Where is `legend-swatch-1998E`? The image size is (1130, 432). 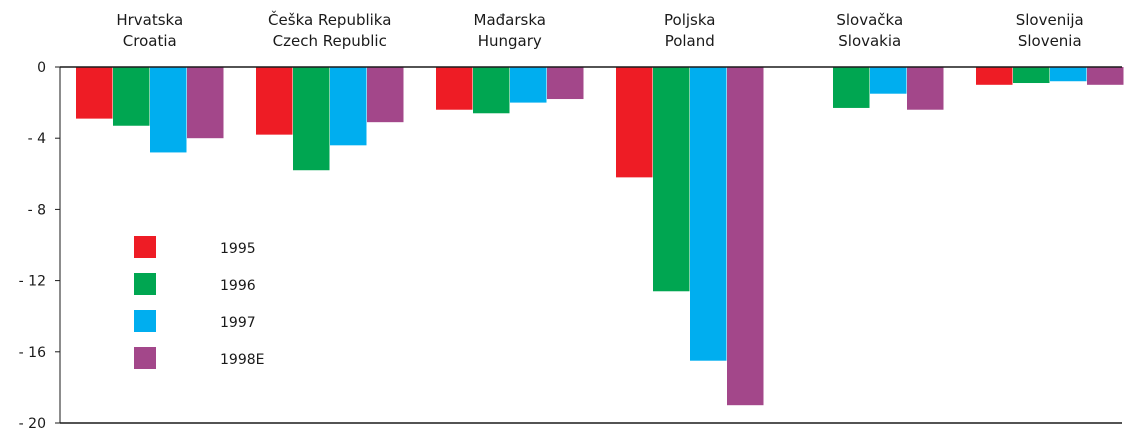 legend-swatch-1998E is located at coordinates (145, 358).